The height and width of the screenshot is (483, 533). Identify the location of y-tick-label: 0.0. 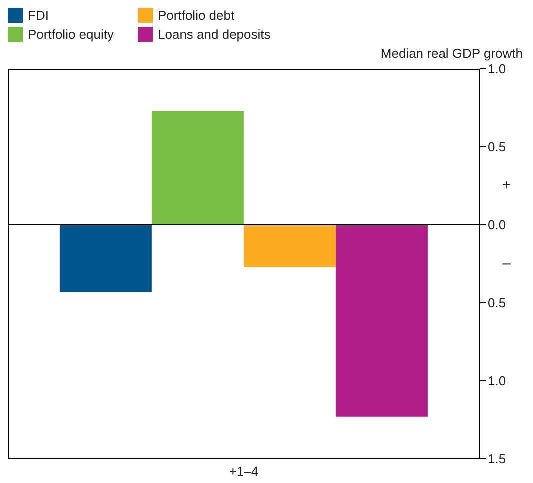
(497, 225).